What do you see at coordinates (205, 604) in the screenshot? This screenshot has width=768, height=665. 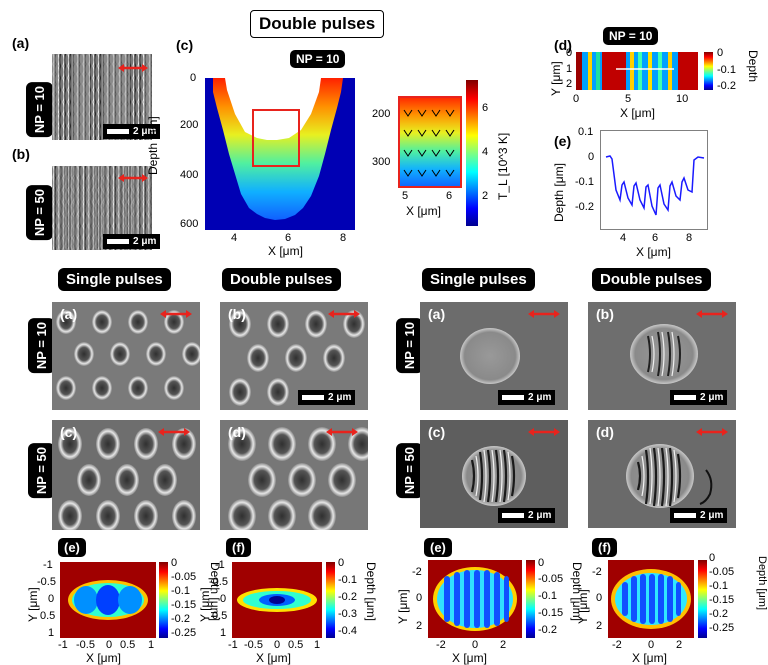 I see `bl-f-ylabel: Y [μm]` at bounding box center [205, 604].